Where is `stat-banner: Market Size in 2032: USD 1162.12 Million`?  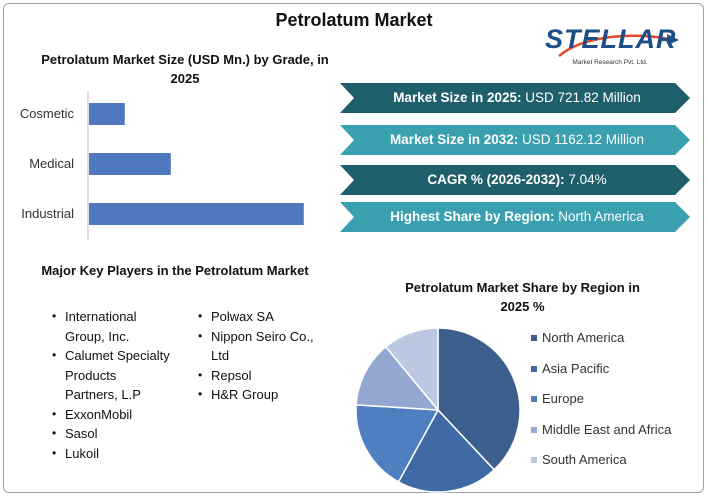 stat-banner: Market Size in 2032: USD 1162.12 Million is located at coordinates (515, 140).